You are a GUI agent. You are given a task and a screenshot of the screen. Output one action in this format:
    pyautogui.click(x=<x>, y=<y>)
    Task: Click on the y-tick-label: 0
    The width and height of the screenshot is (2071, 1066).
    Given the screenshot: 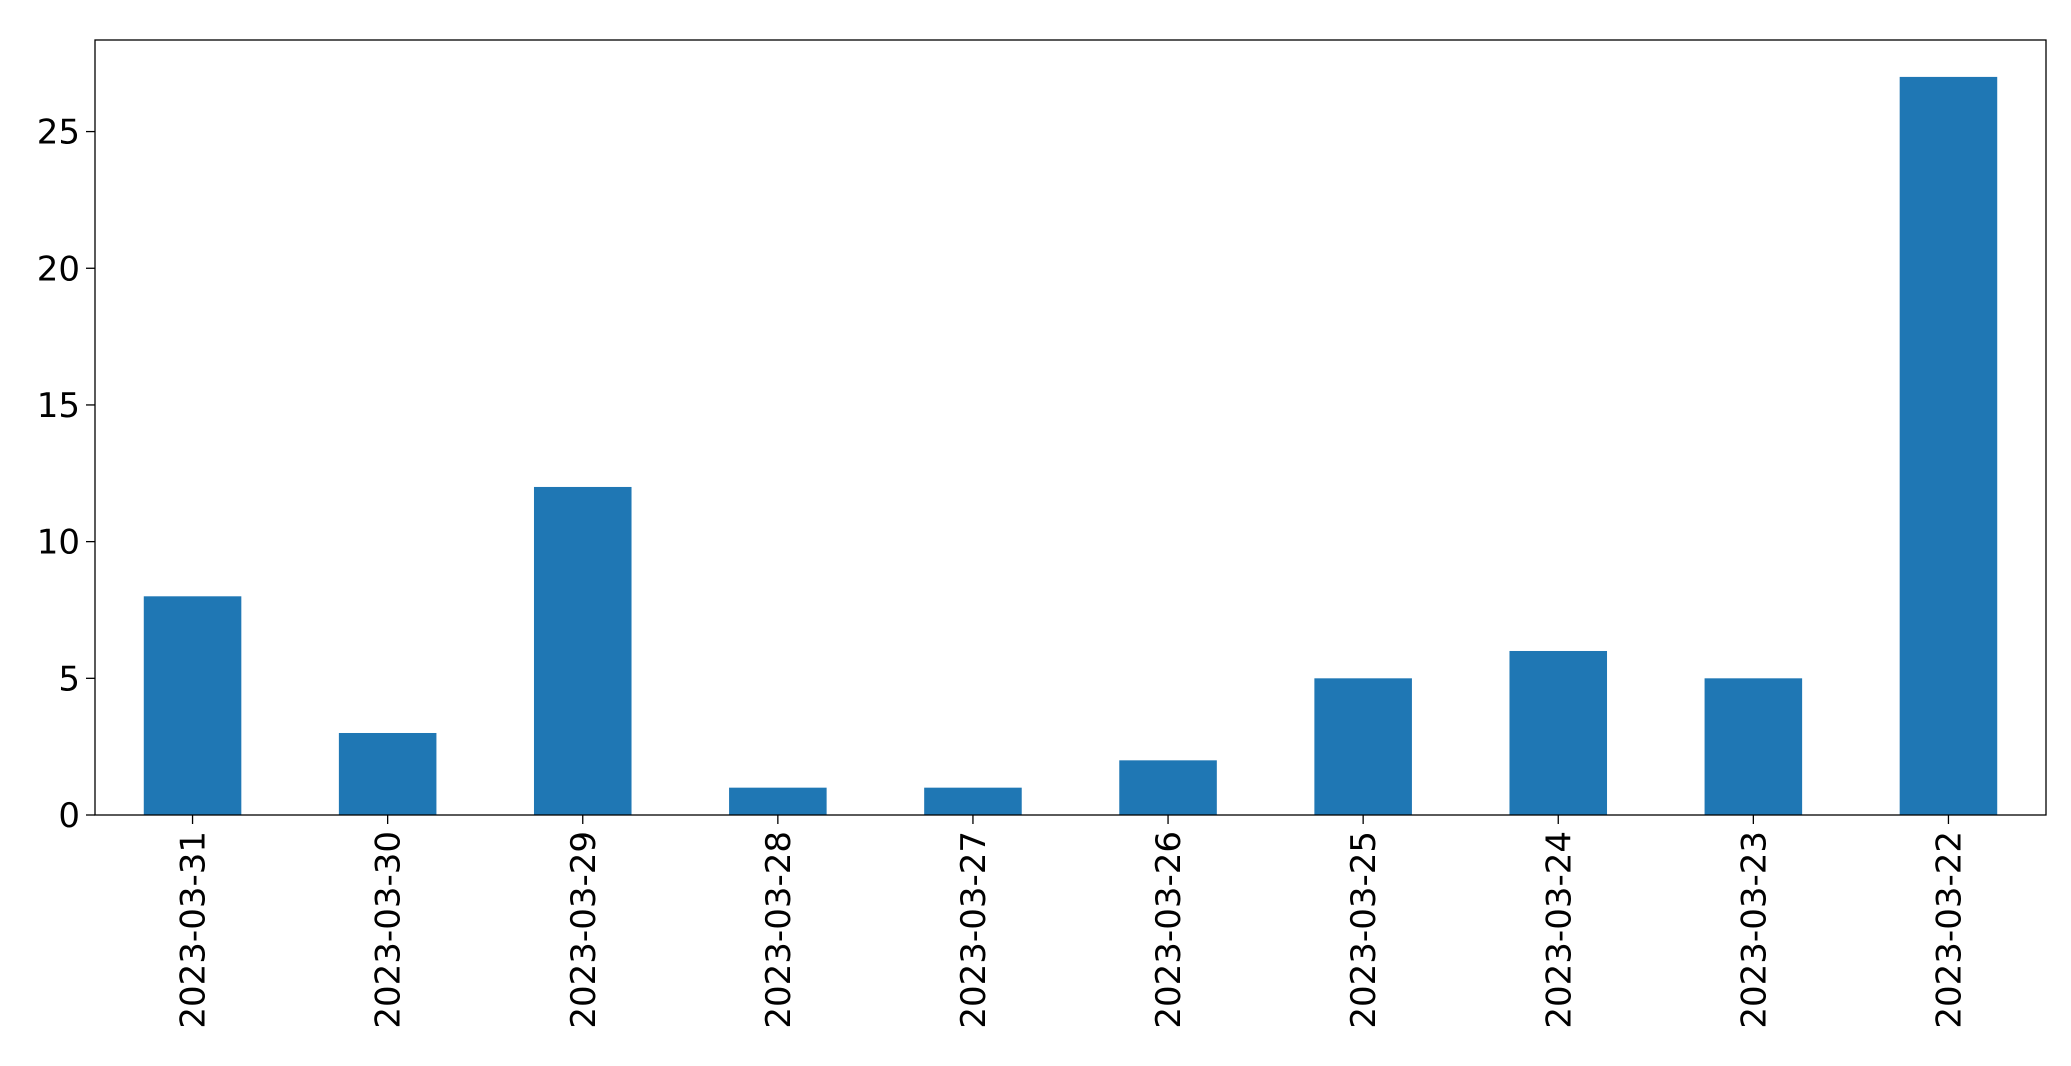 What is the action you would take?
    pyautogui.click(x=69, y=816)
    